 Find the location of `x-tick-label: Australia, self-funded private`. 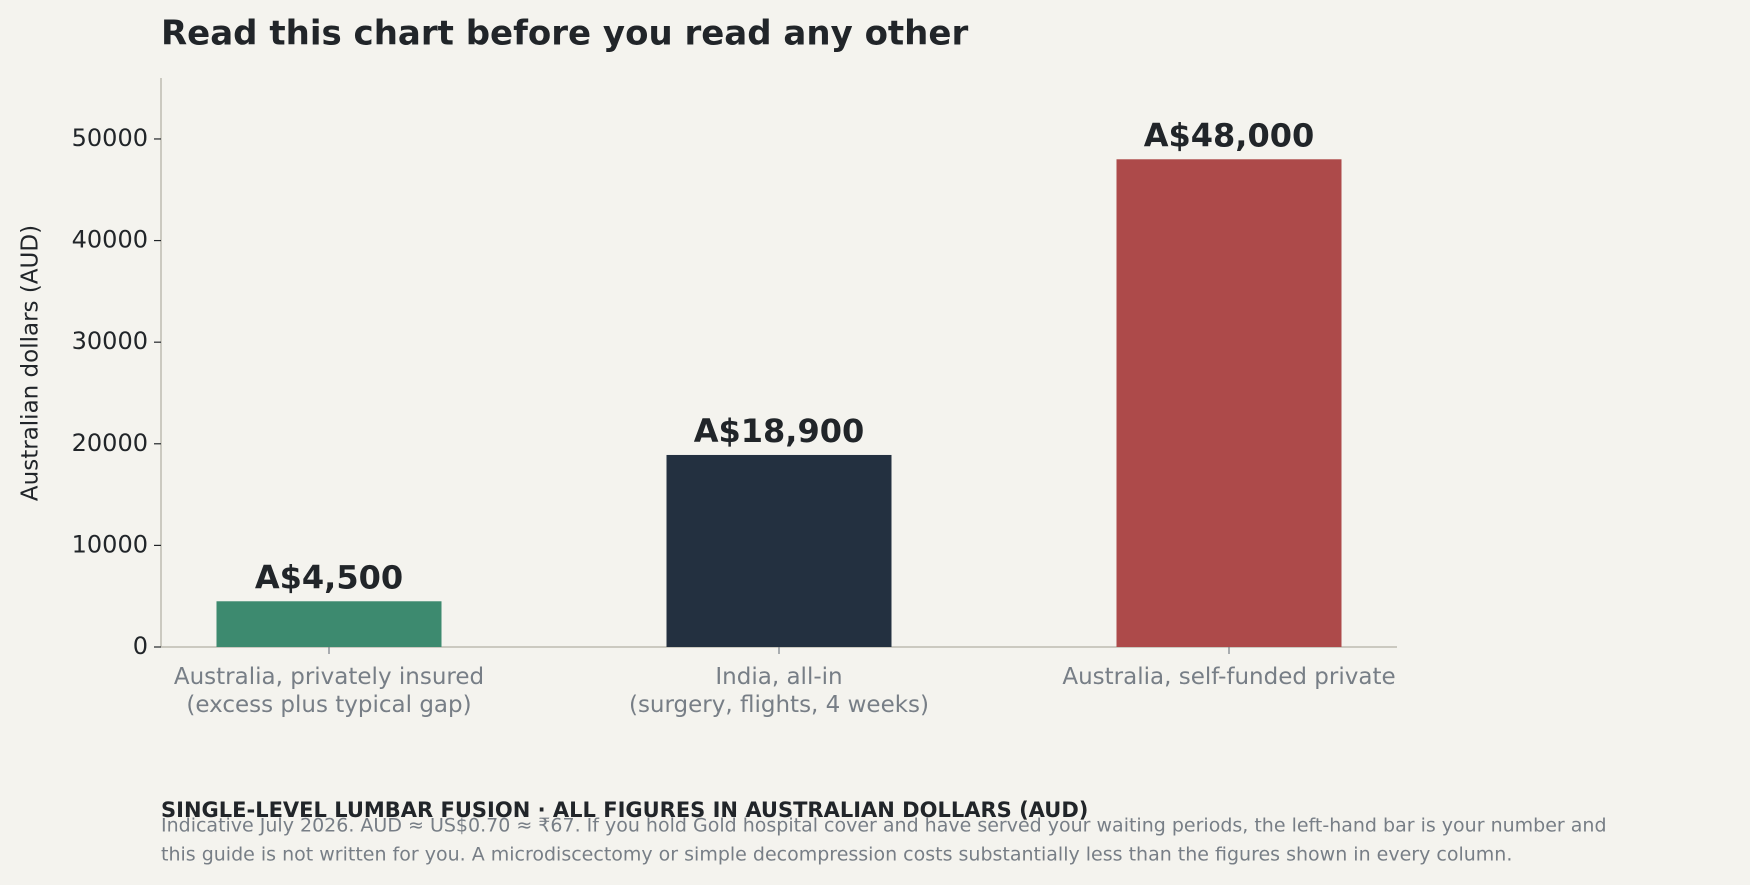

x-tick-label: Australia, self-funded private is located at coordinates (1228, 677).